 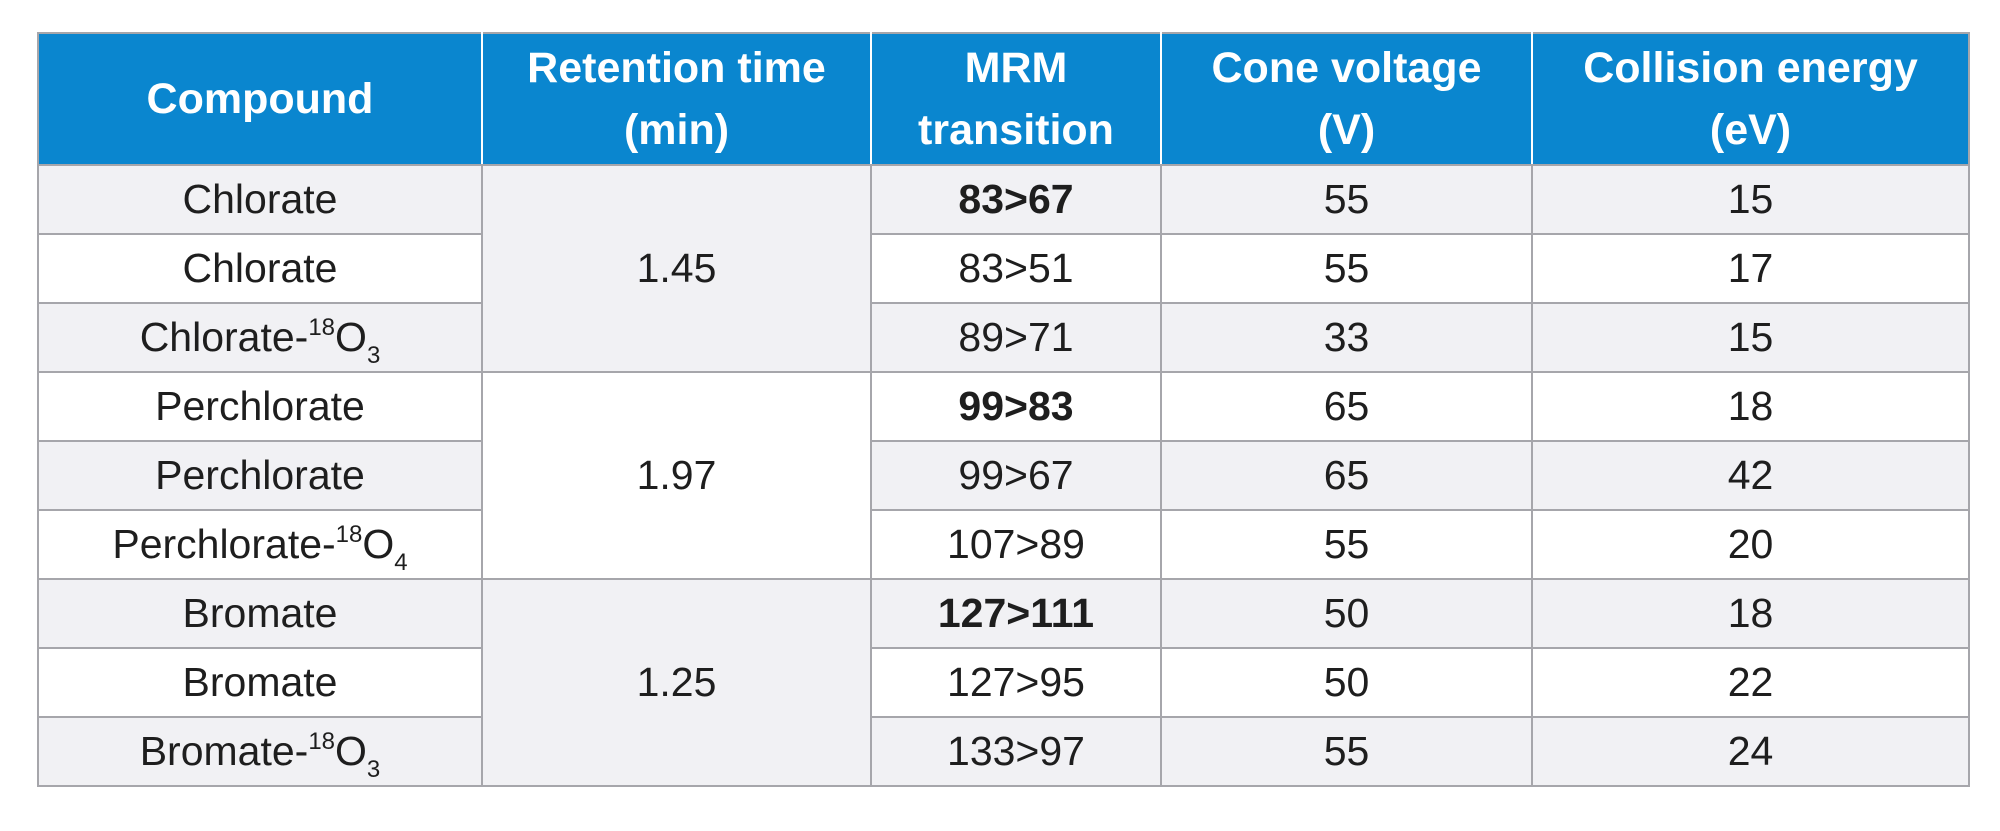 I want to click on mrm-transition: 99>67, so click(x=1016, y=475).